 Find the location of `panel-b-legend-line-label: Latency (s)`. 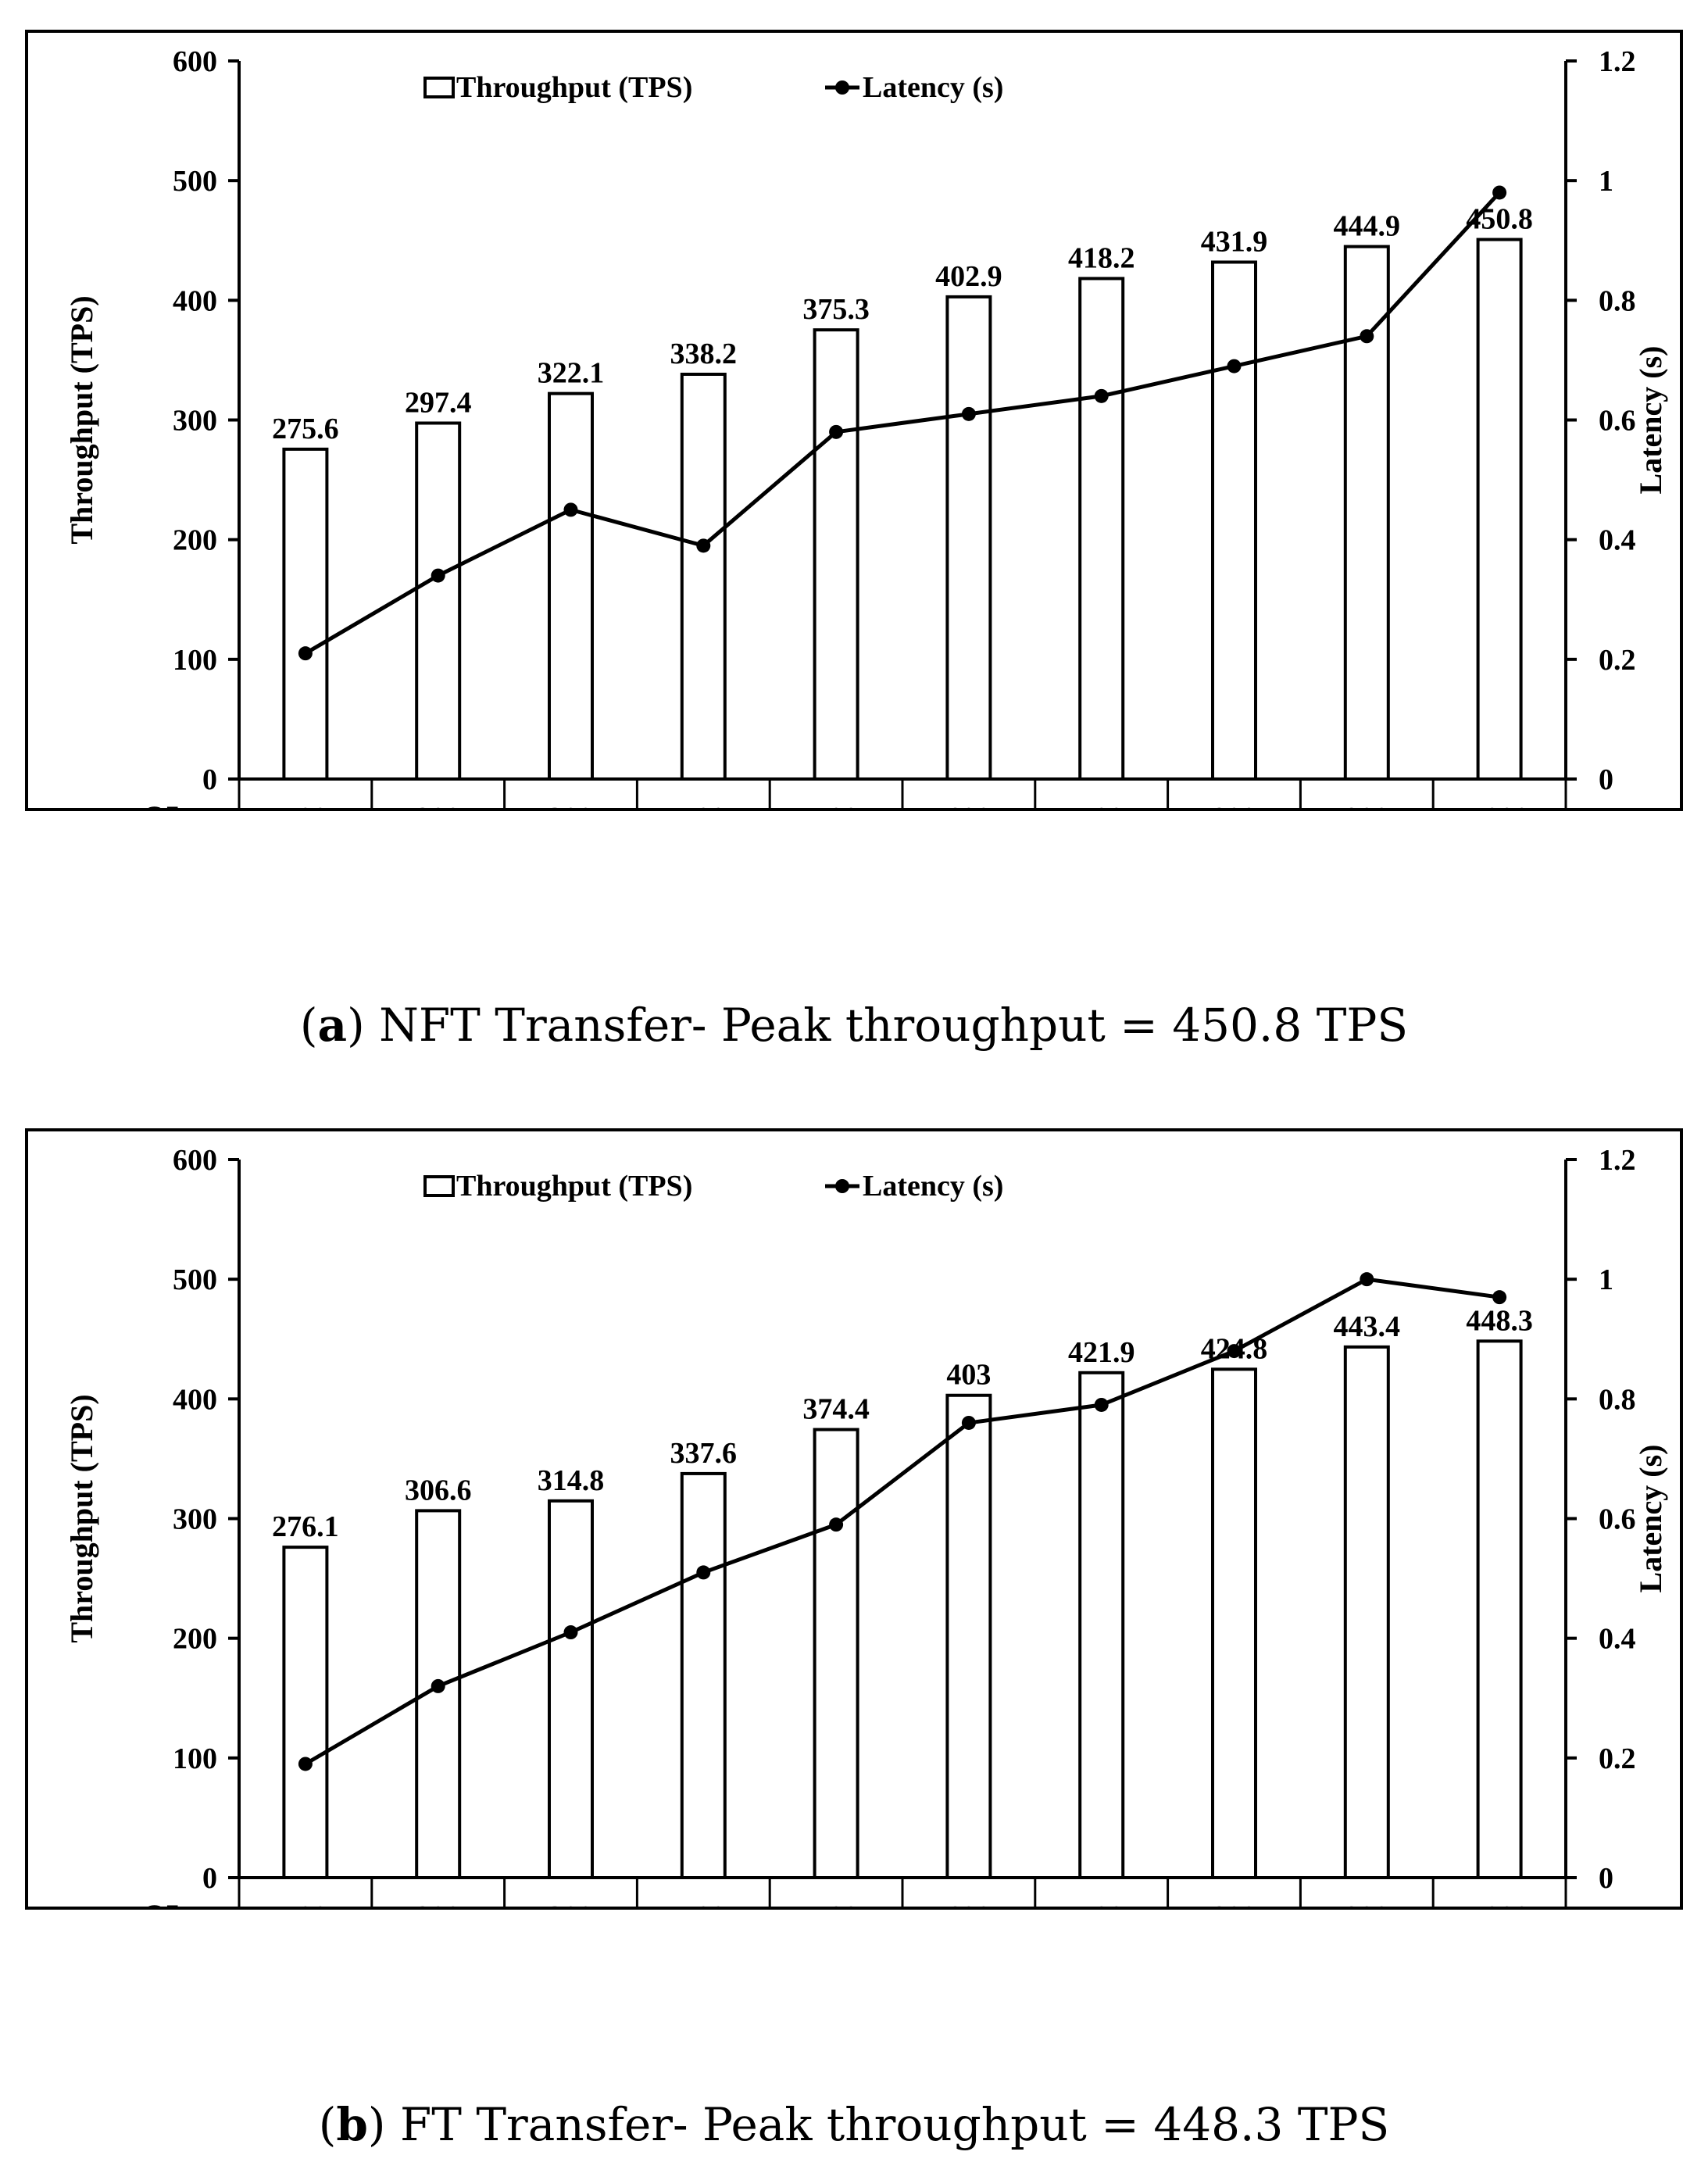

panel-b-legend-line-label: Latency (s) is located at coordinates (933, 1186).